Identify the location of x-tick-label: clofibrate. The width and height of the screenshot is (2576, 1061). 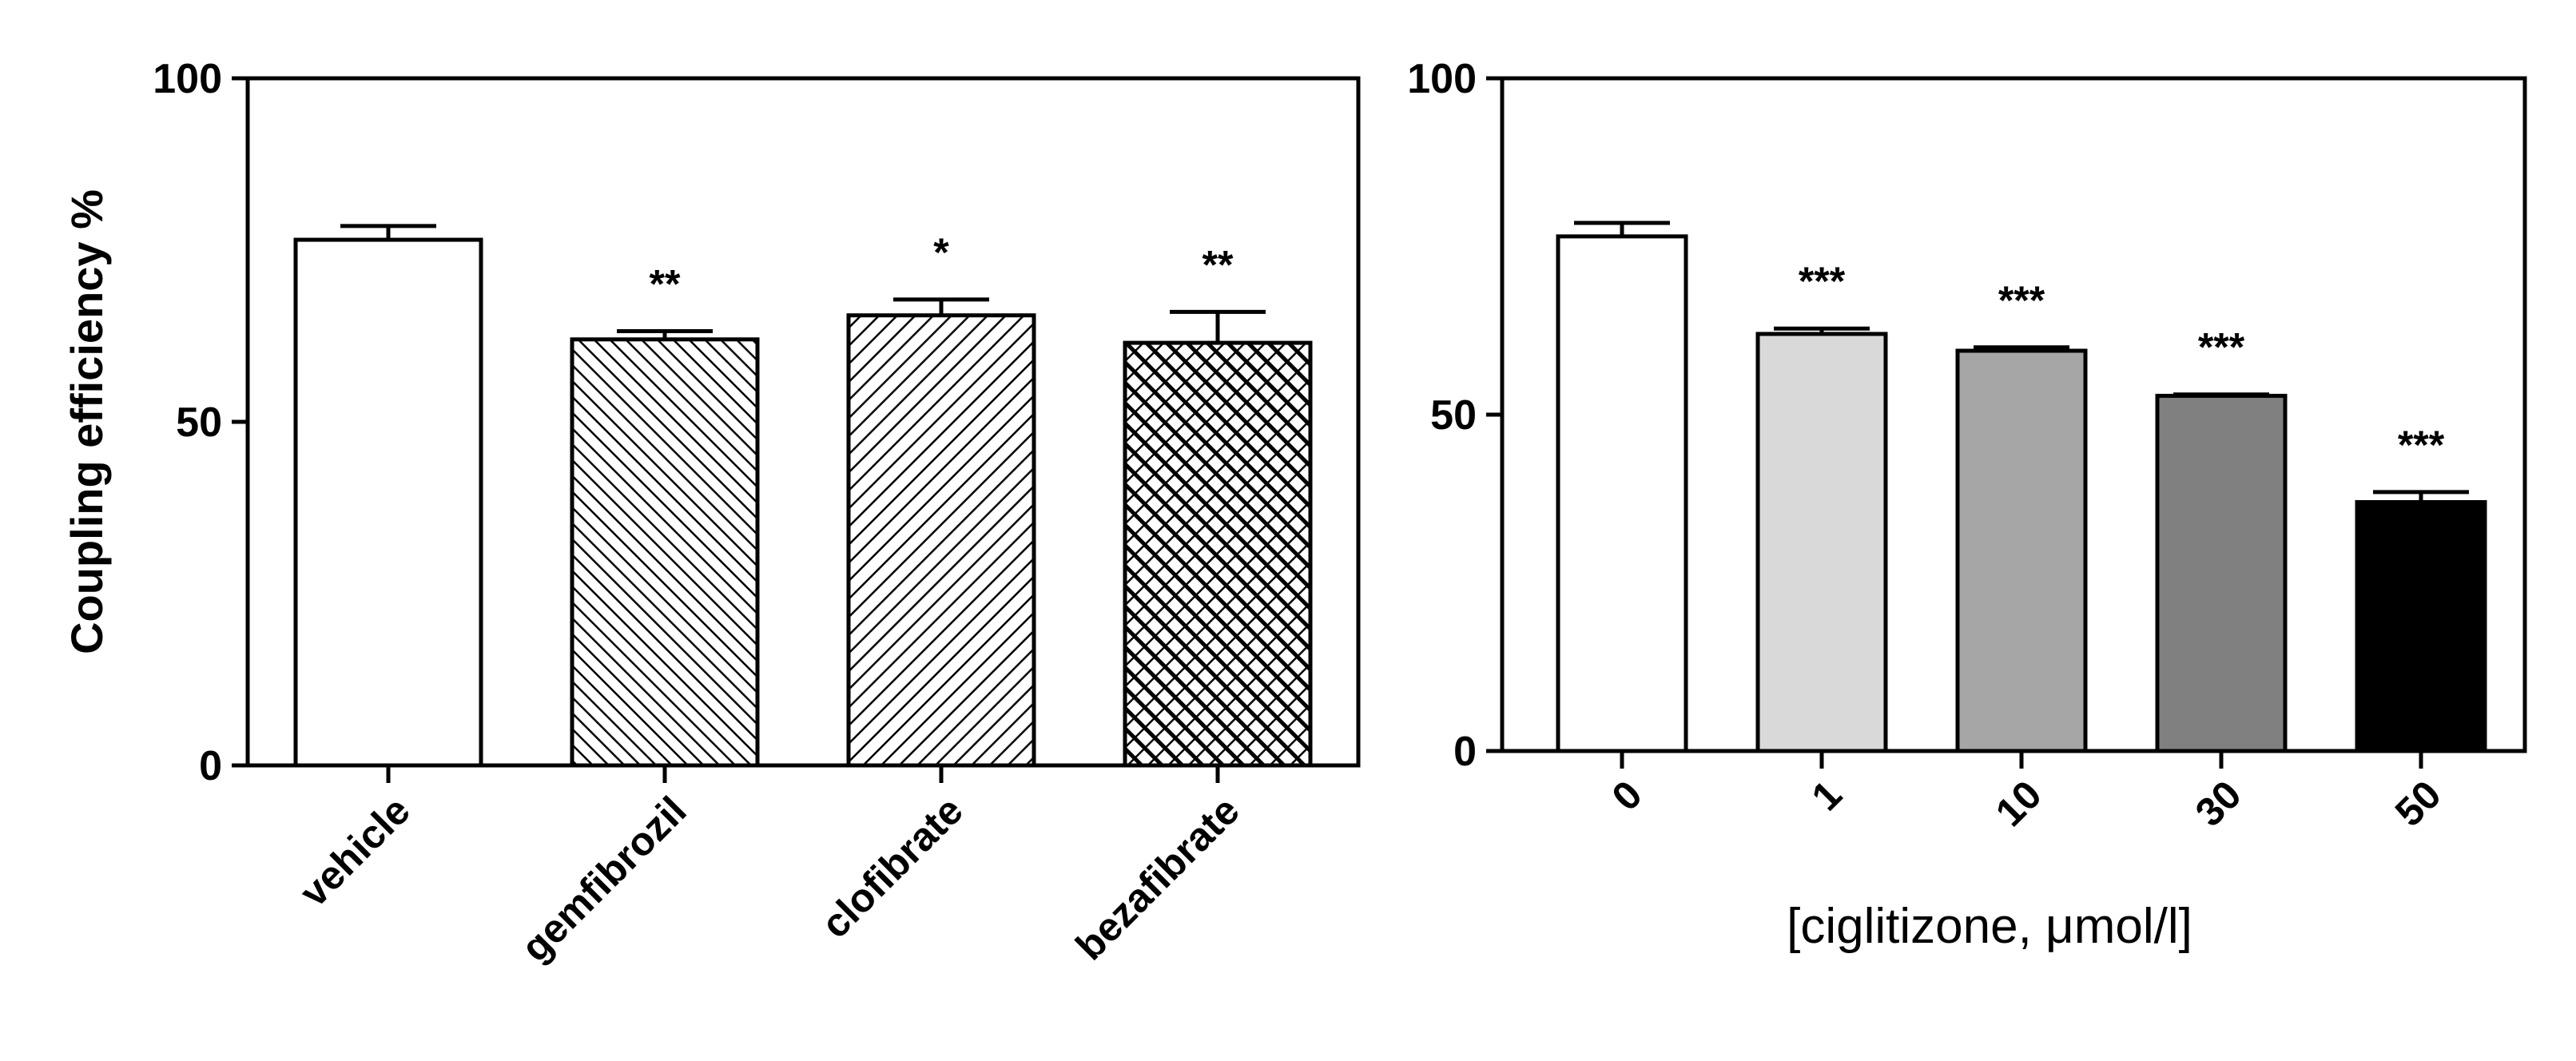
(892, 867).